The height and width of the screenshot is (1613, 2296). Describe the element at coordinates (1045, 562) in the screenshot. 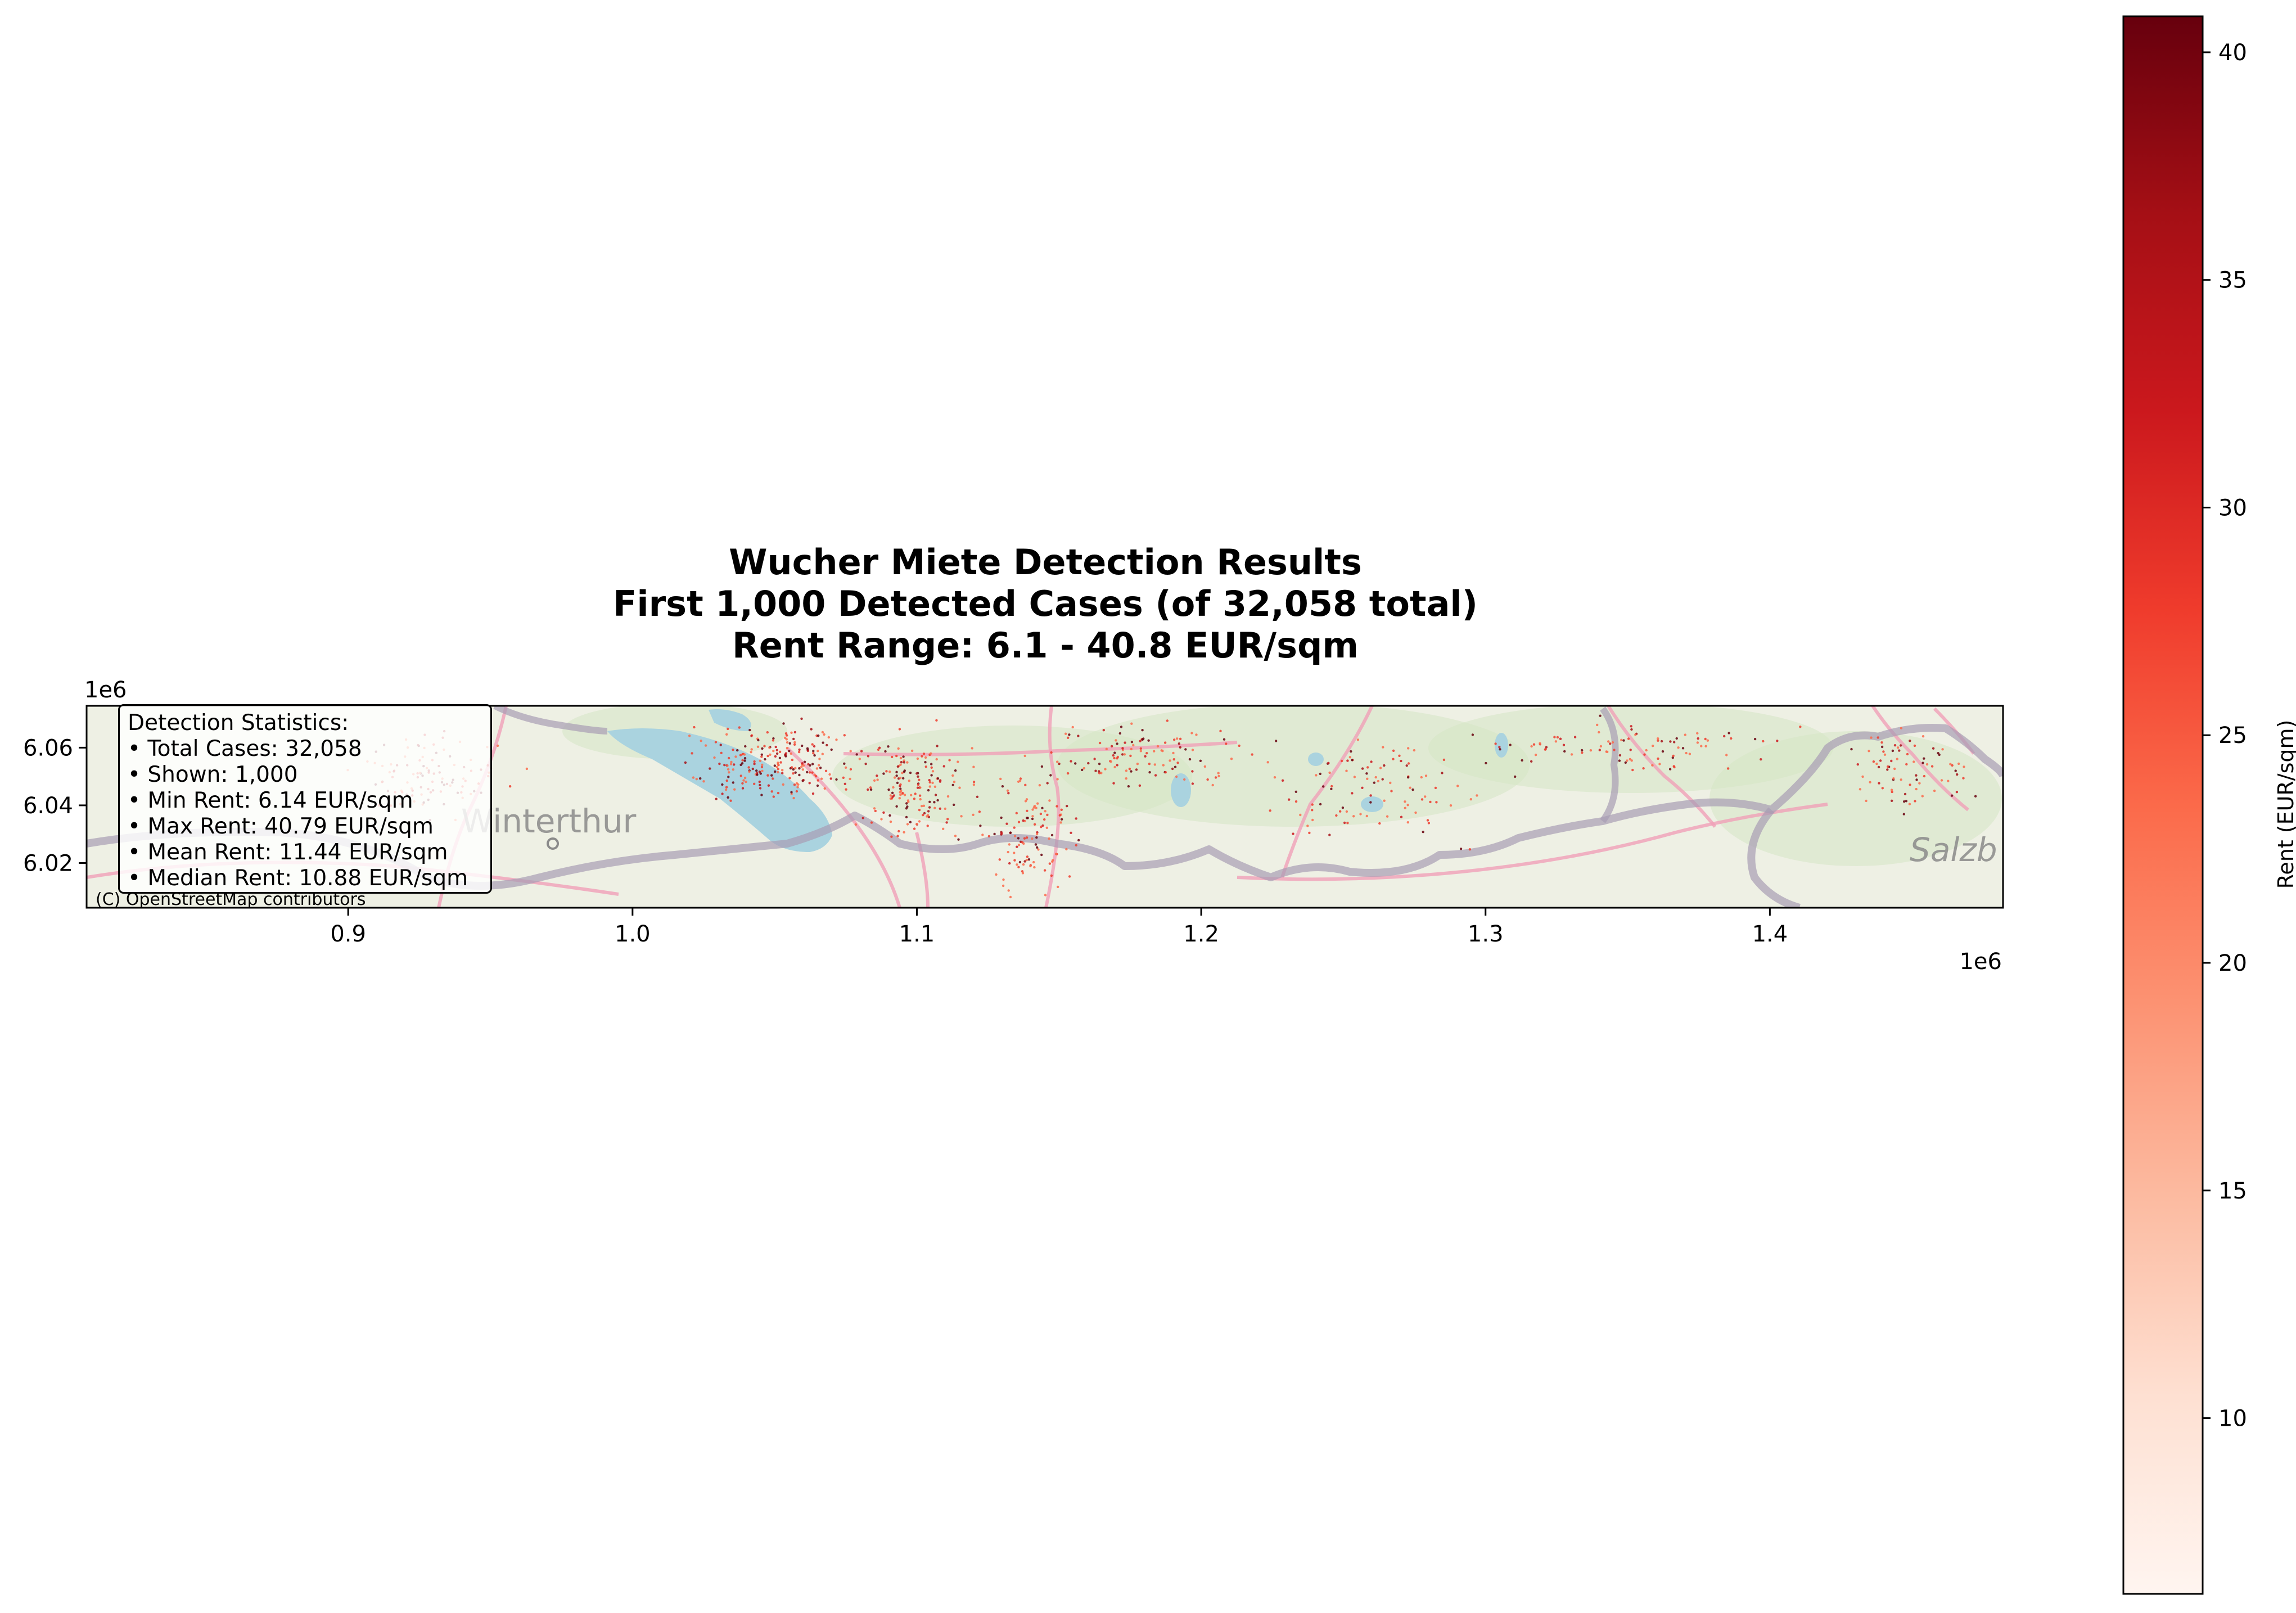

I see `title-line-1: Wucher Miete Detection Results` at that location.